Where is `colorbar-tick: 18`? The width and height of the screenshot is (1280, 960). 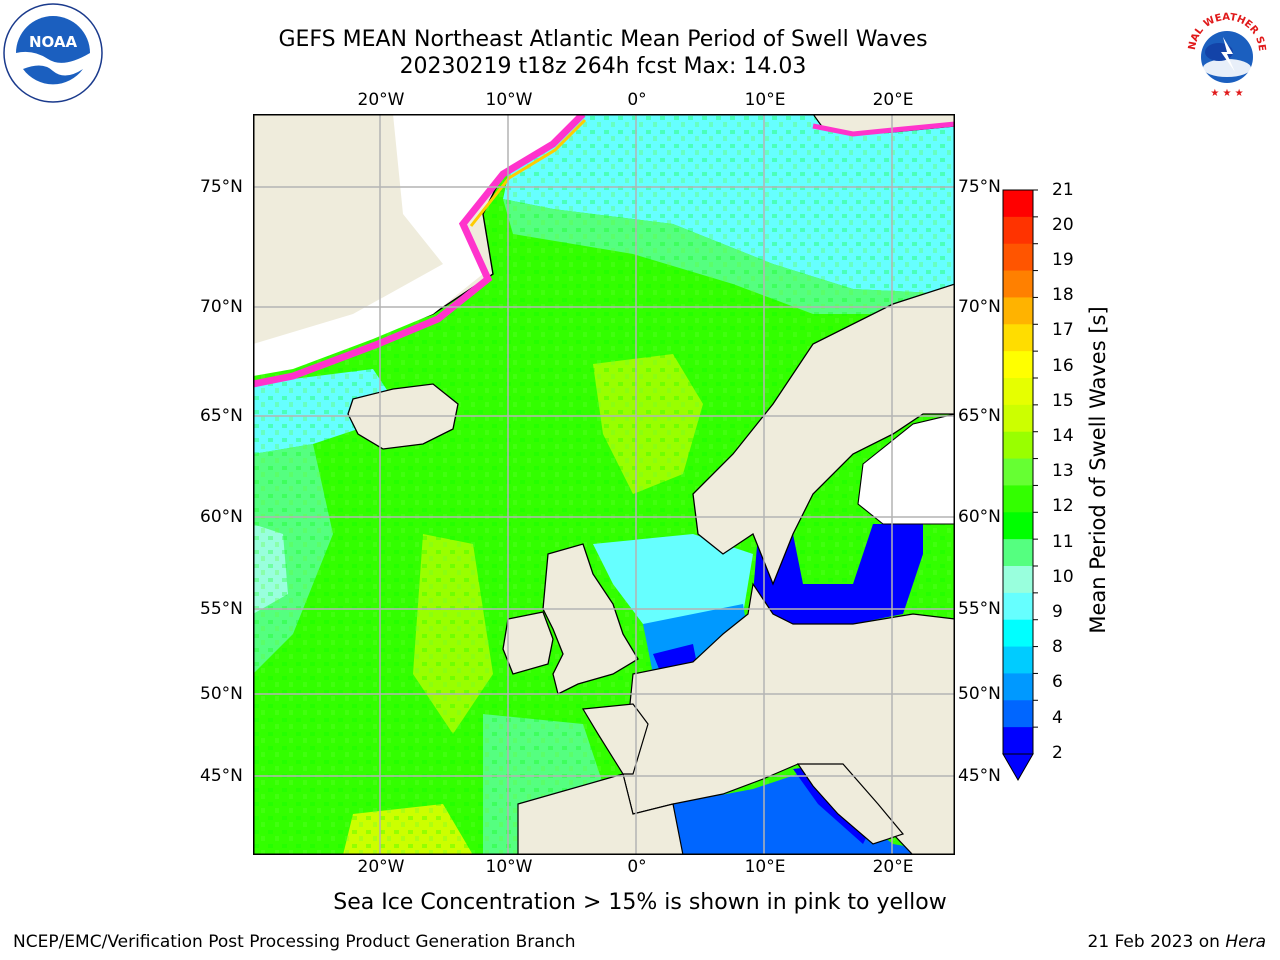 colorbar-tick: 18 is located at coordinates (1063, 295).